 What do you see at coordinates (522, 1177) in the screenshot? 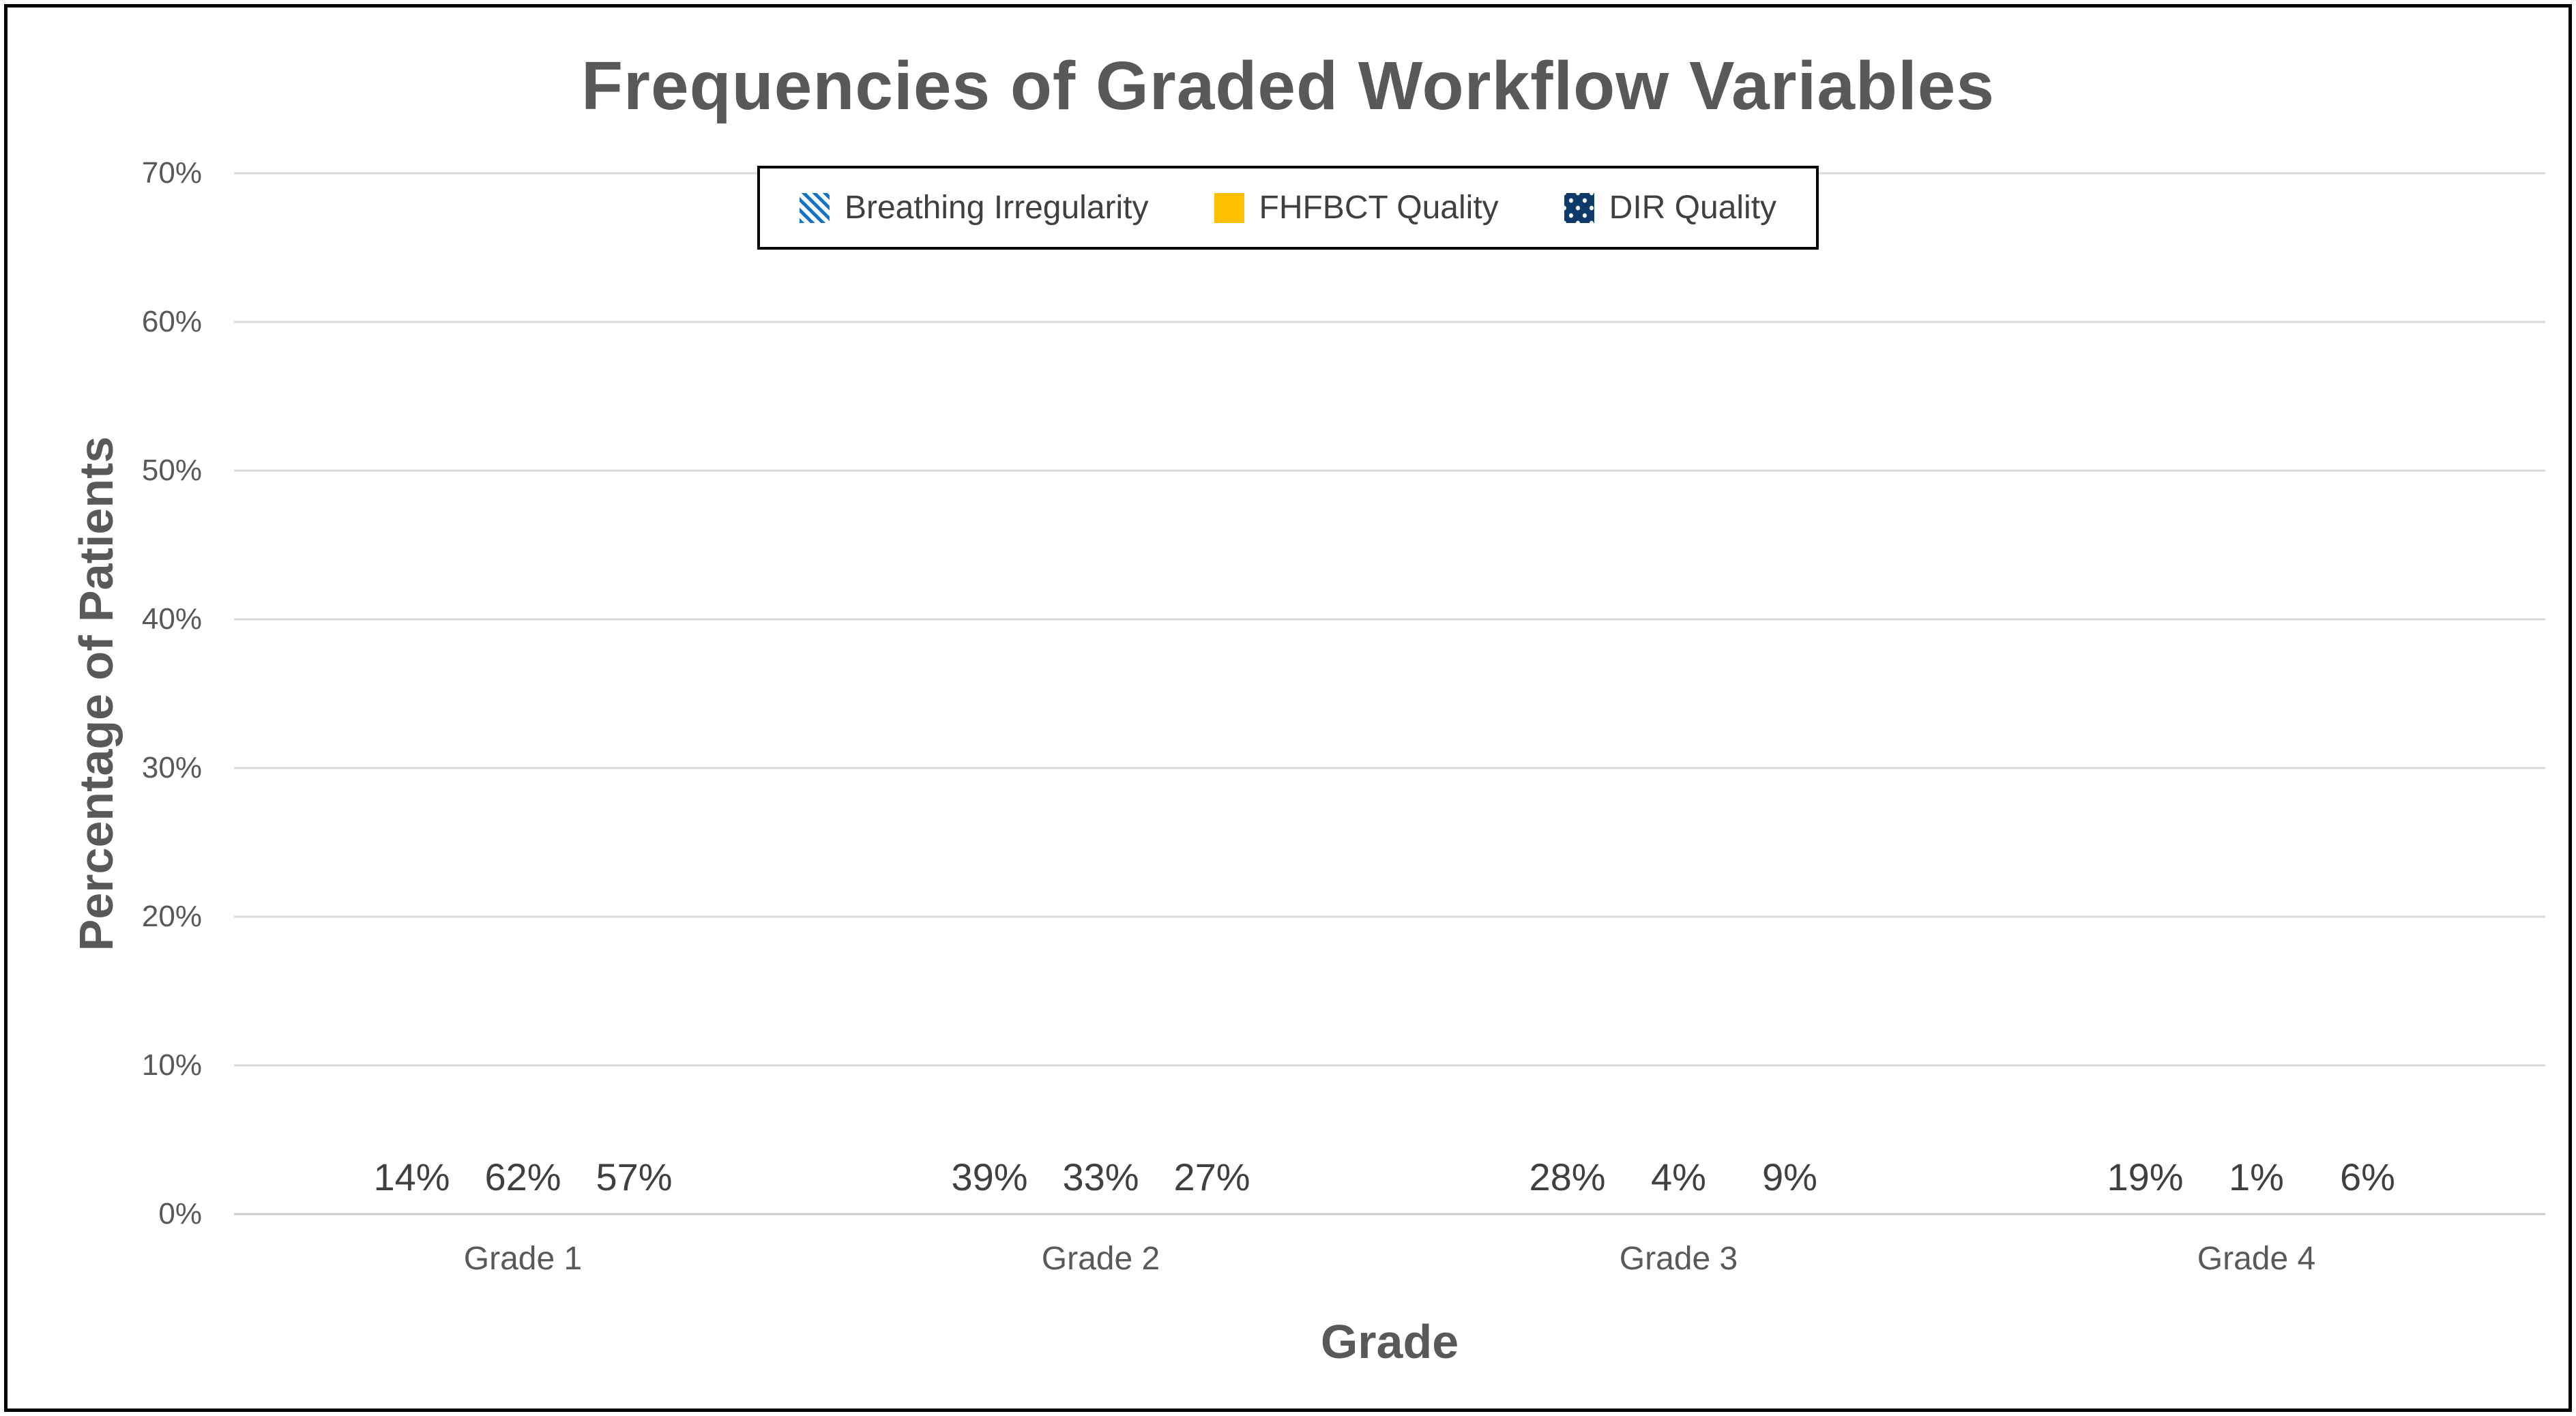
I see `data-label: 62%` at bounding box center [522, 1177].